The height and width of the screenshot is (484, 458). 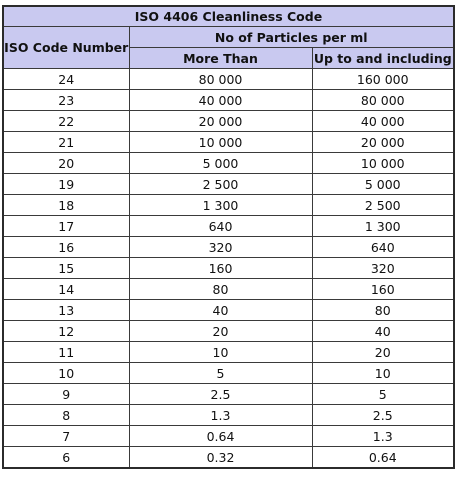 I want to click on cell-iso-code: 7, so click(x=66, y=436).